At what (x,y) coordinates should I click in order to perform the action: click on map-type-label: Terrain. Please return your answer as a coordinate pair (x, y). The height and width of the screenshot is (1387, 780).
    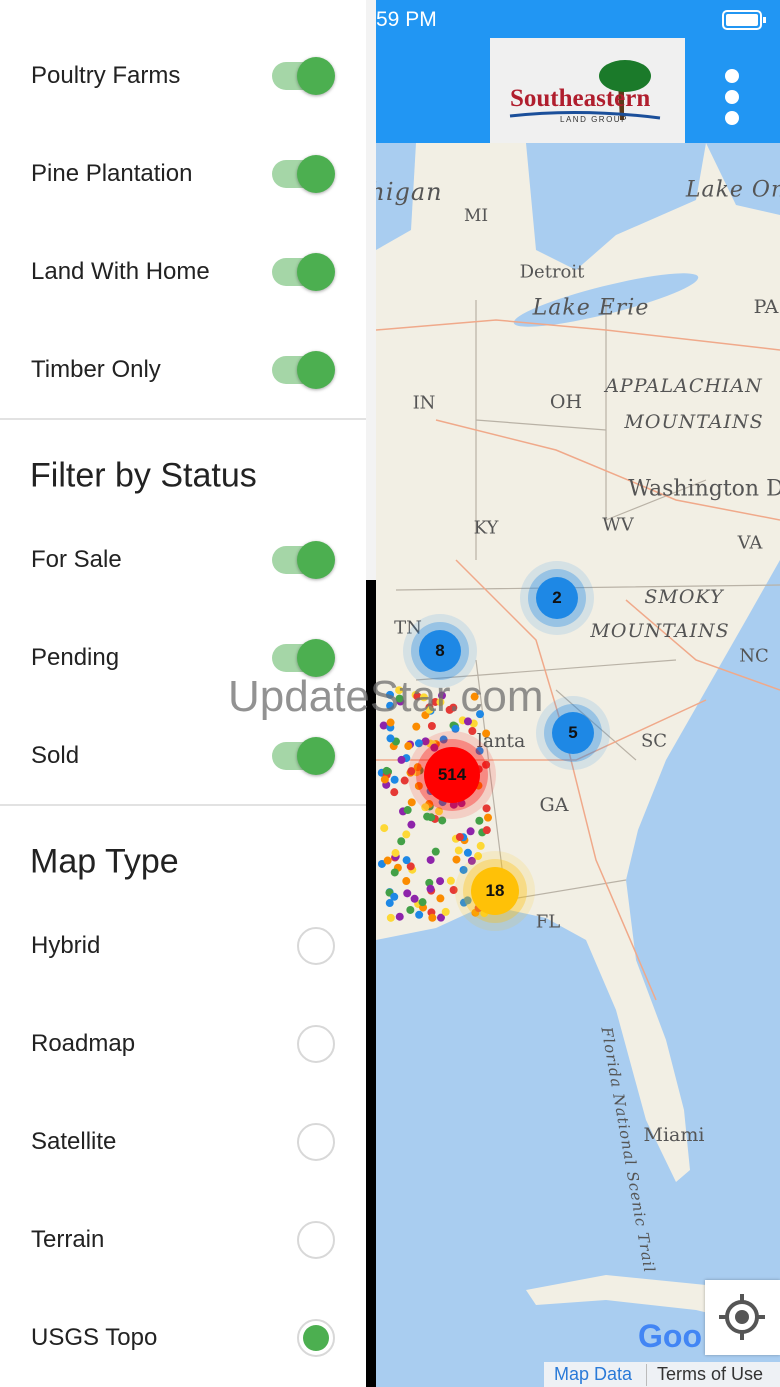
    Looking at the image, I should click on (68, 1239).